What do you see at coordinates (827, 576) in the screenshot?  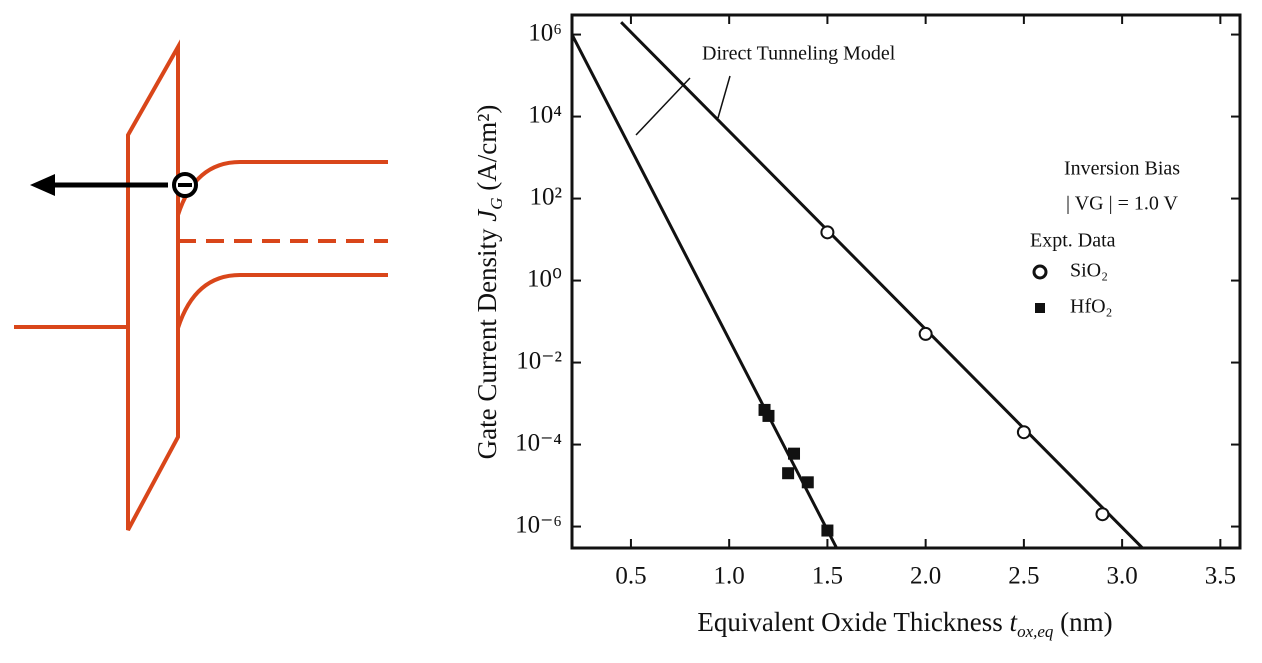 I see `x-tick-label: 1.5` at bounding box center [827, 576].